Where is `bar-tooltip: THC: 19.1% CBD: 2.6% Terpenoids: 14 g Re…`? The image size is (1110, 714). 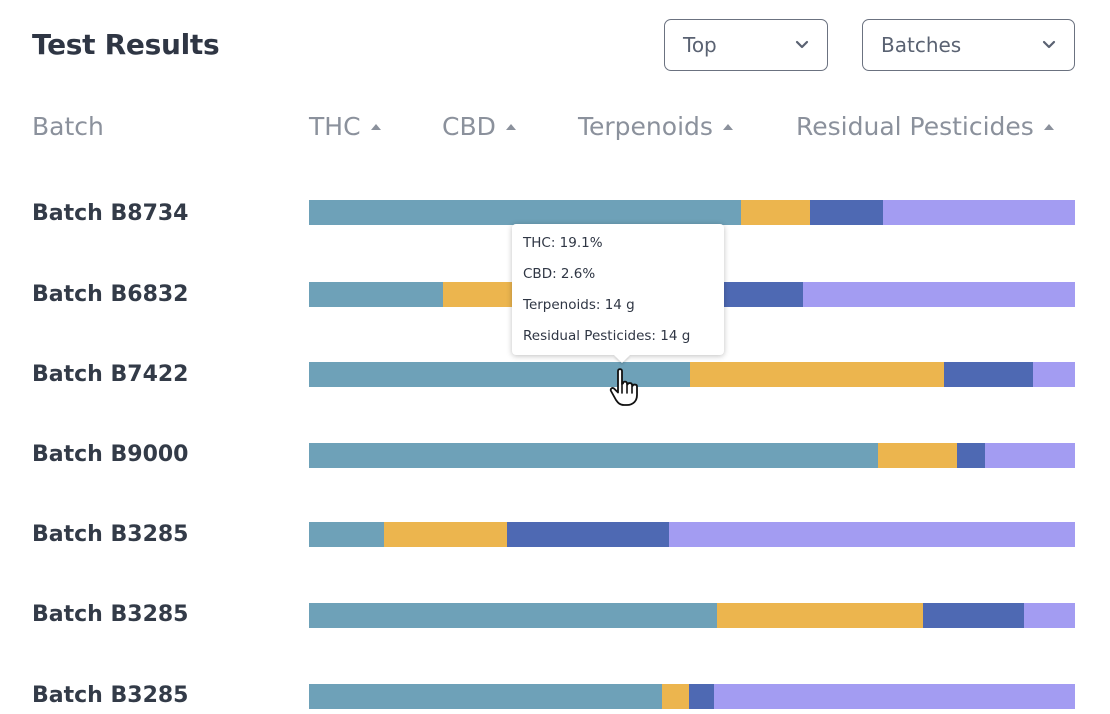
bar-tooltip: THC: 19.1% CBD: 2.6% Terpenoids: 14 g Re… is located at coordinates (618, 293).